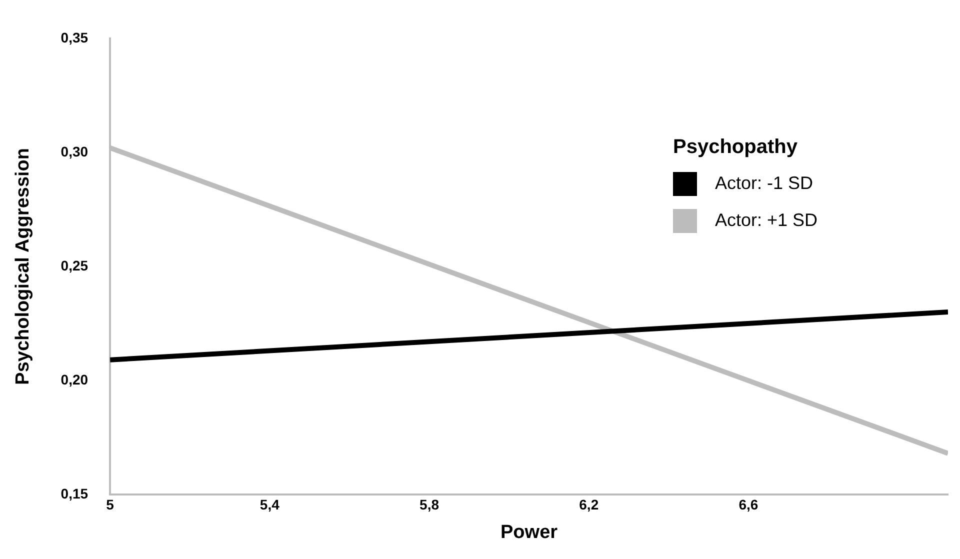 The width and height of the screenshot is (960, 559). Describe the element at coordinates (430, 504) in the screenshot. I see `x-tick-label: 5,8` at that location.